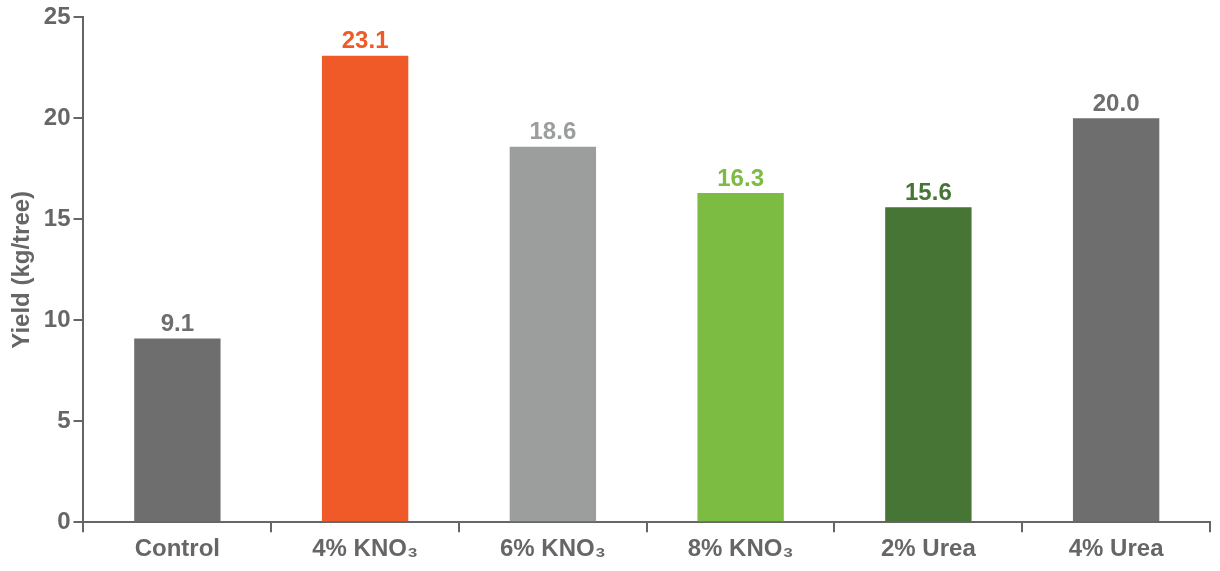 Image resolution: width=1220 pixels, height=571 pixels. What do you see at coordinates (740, 548) in the screenshot?
I see `x-tick-label: 8% KNO₃` at bounding box center [740, 548].